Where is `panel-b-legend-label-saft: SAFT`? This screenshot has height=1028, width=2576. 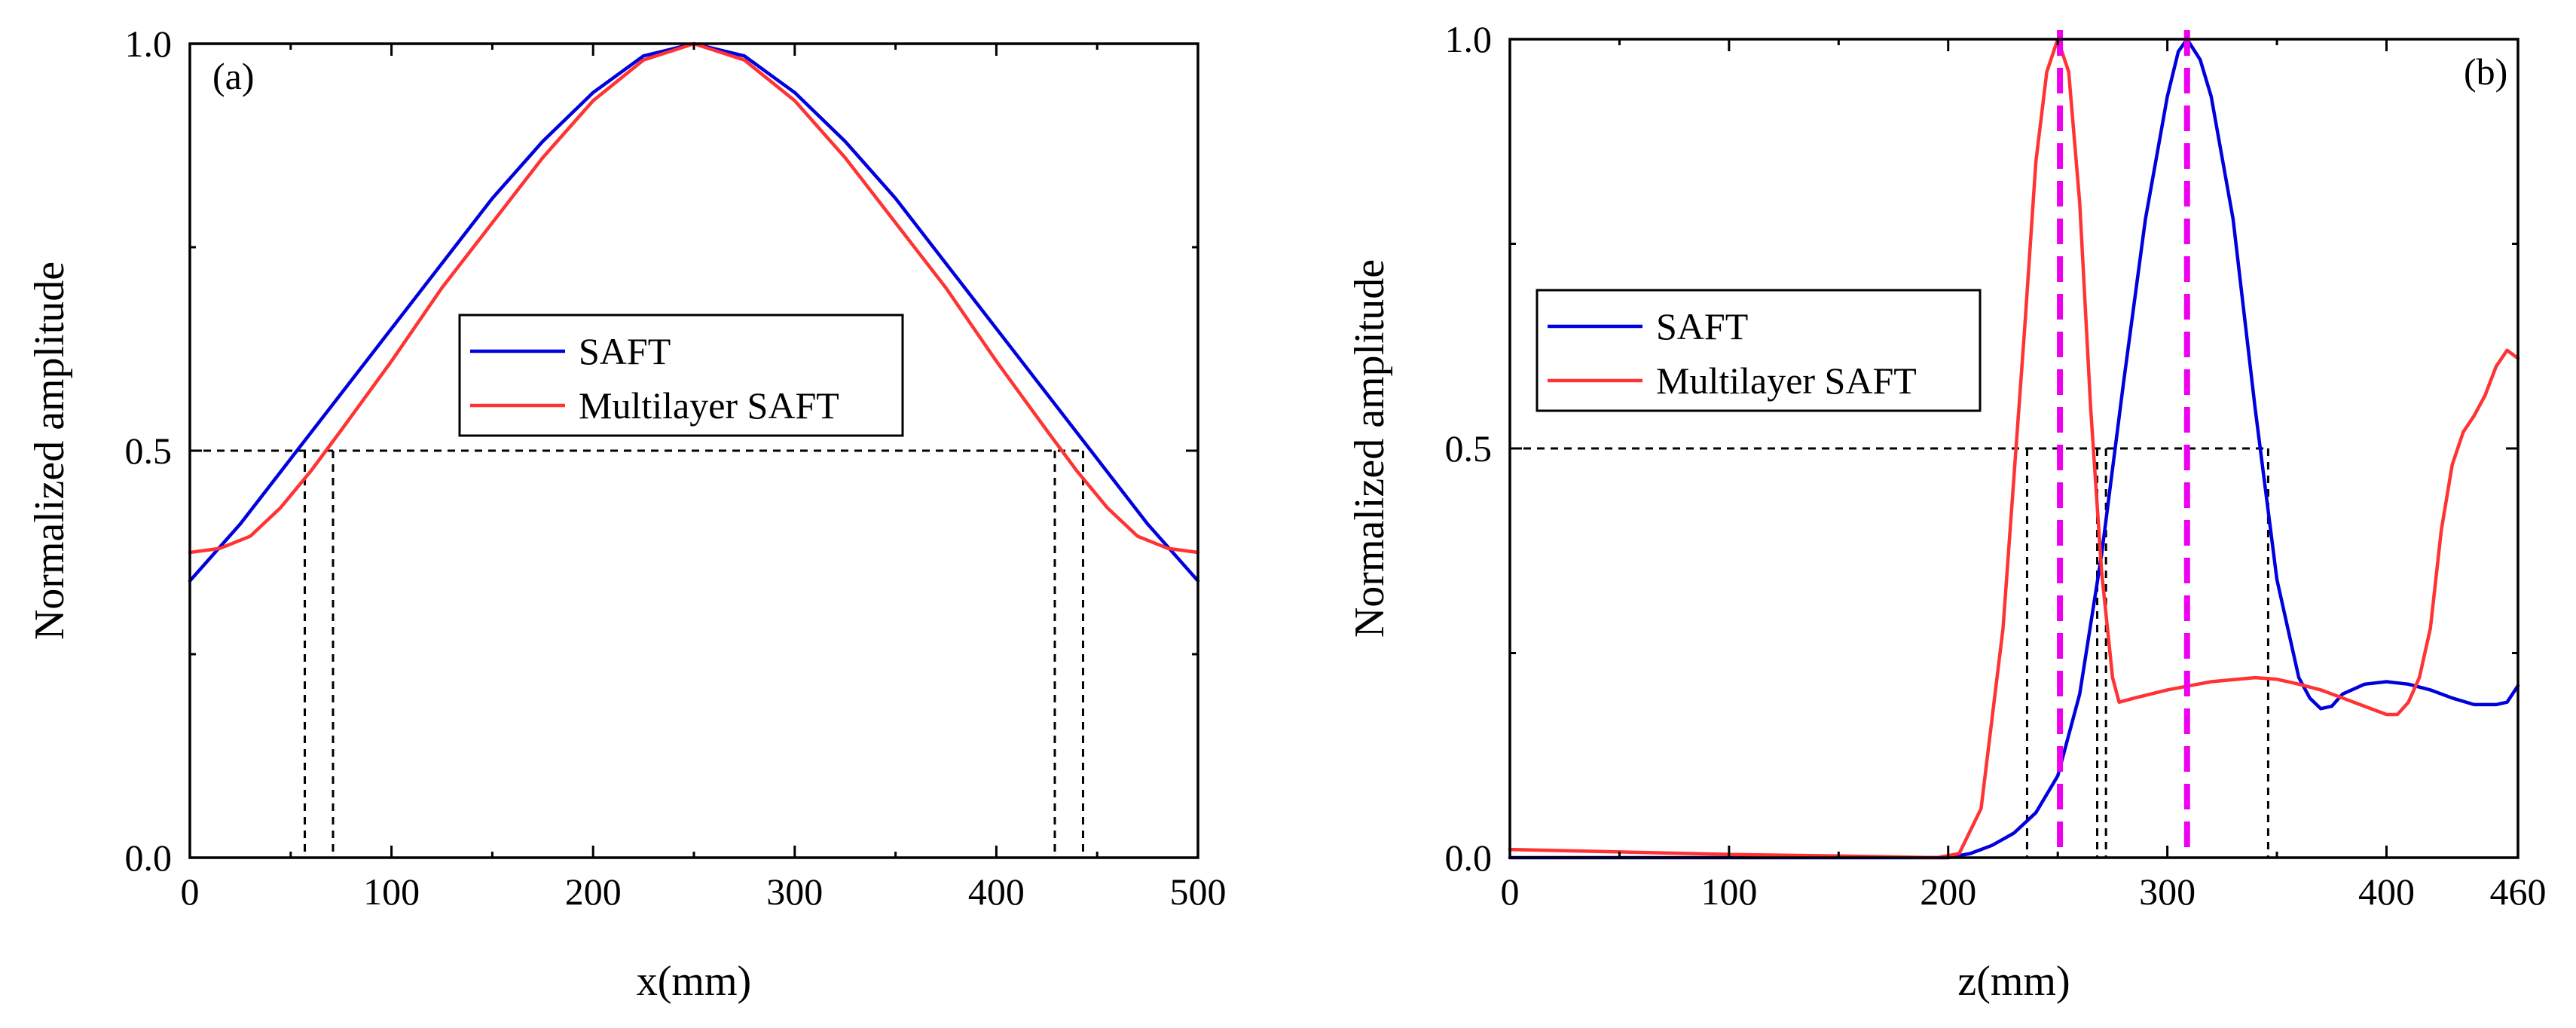 panel-b-legend-label-saft: SAFT is located at coordinates (1702, 326).